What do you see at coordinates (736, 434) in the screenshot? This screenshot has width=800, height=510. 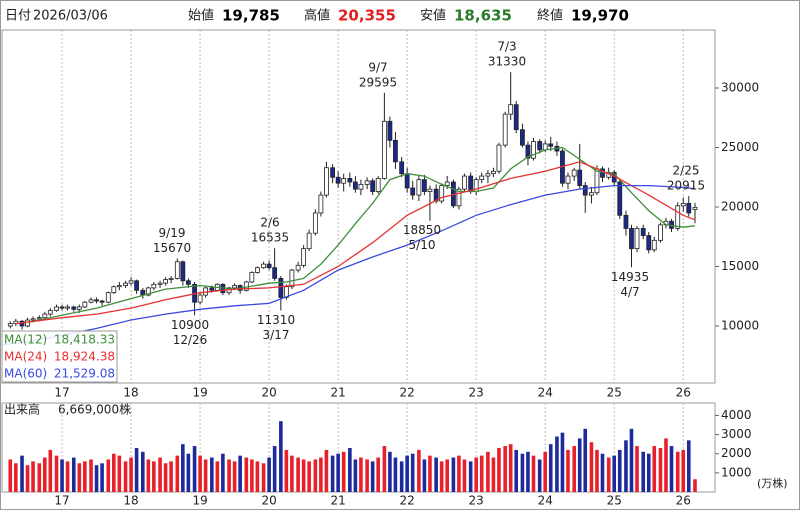 I see `y-tick-label: 3000` at bounding box center [736, 434].